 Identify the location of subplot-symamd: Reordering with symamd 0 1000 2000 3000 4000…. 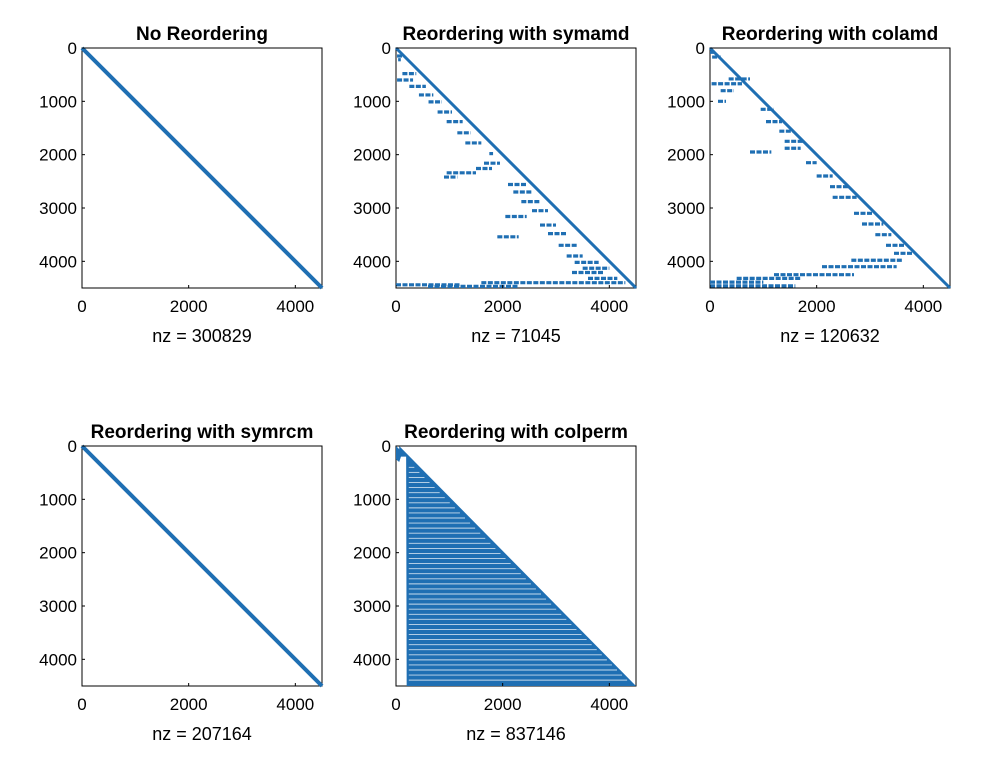
(495, 185).